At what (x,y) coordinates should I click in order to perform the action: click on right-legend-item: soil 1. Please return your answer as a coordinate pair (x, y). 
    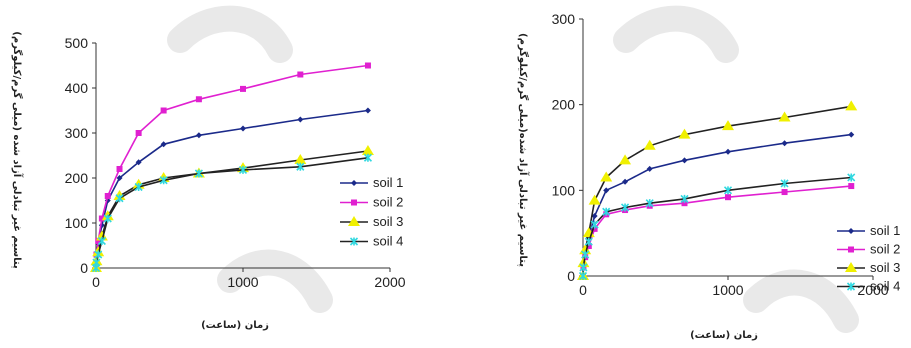
    Looking at the image, I should click on (868, 230).